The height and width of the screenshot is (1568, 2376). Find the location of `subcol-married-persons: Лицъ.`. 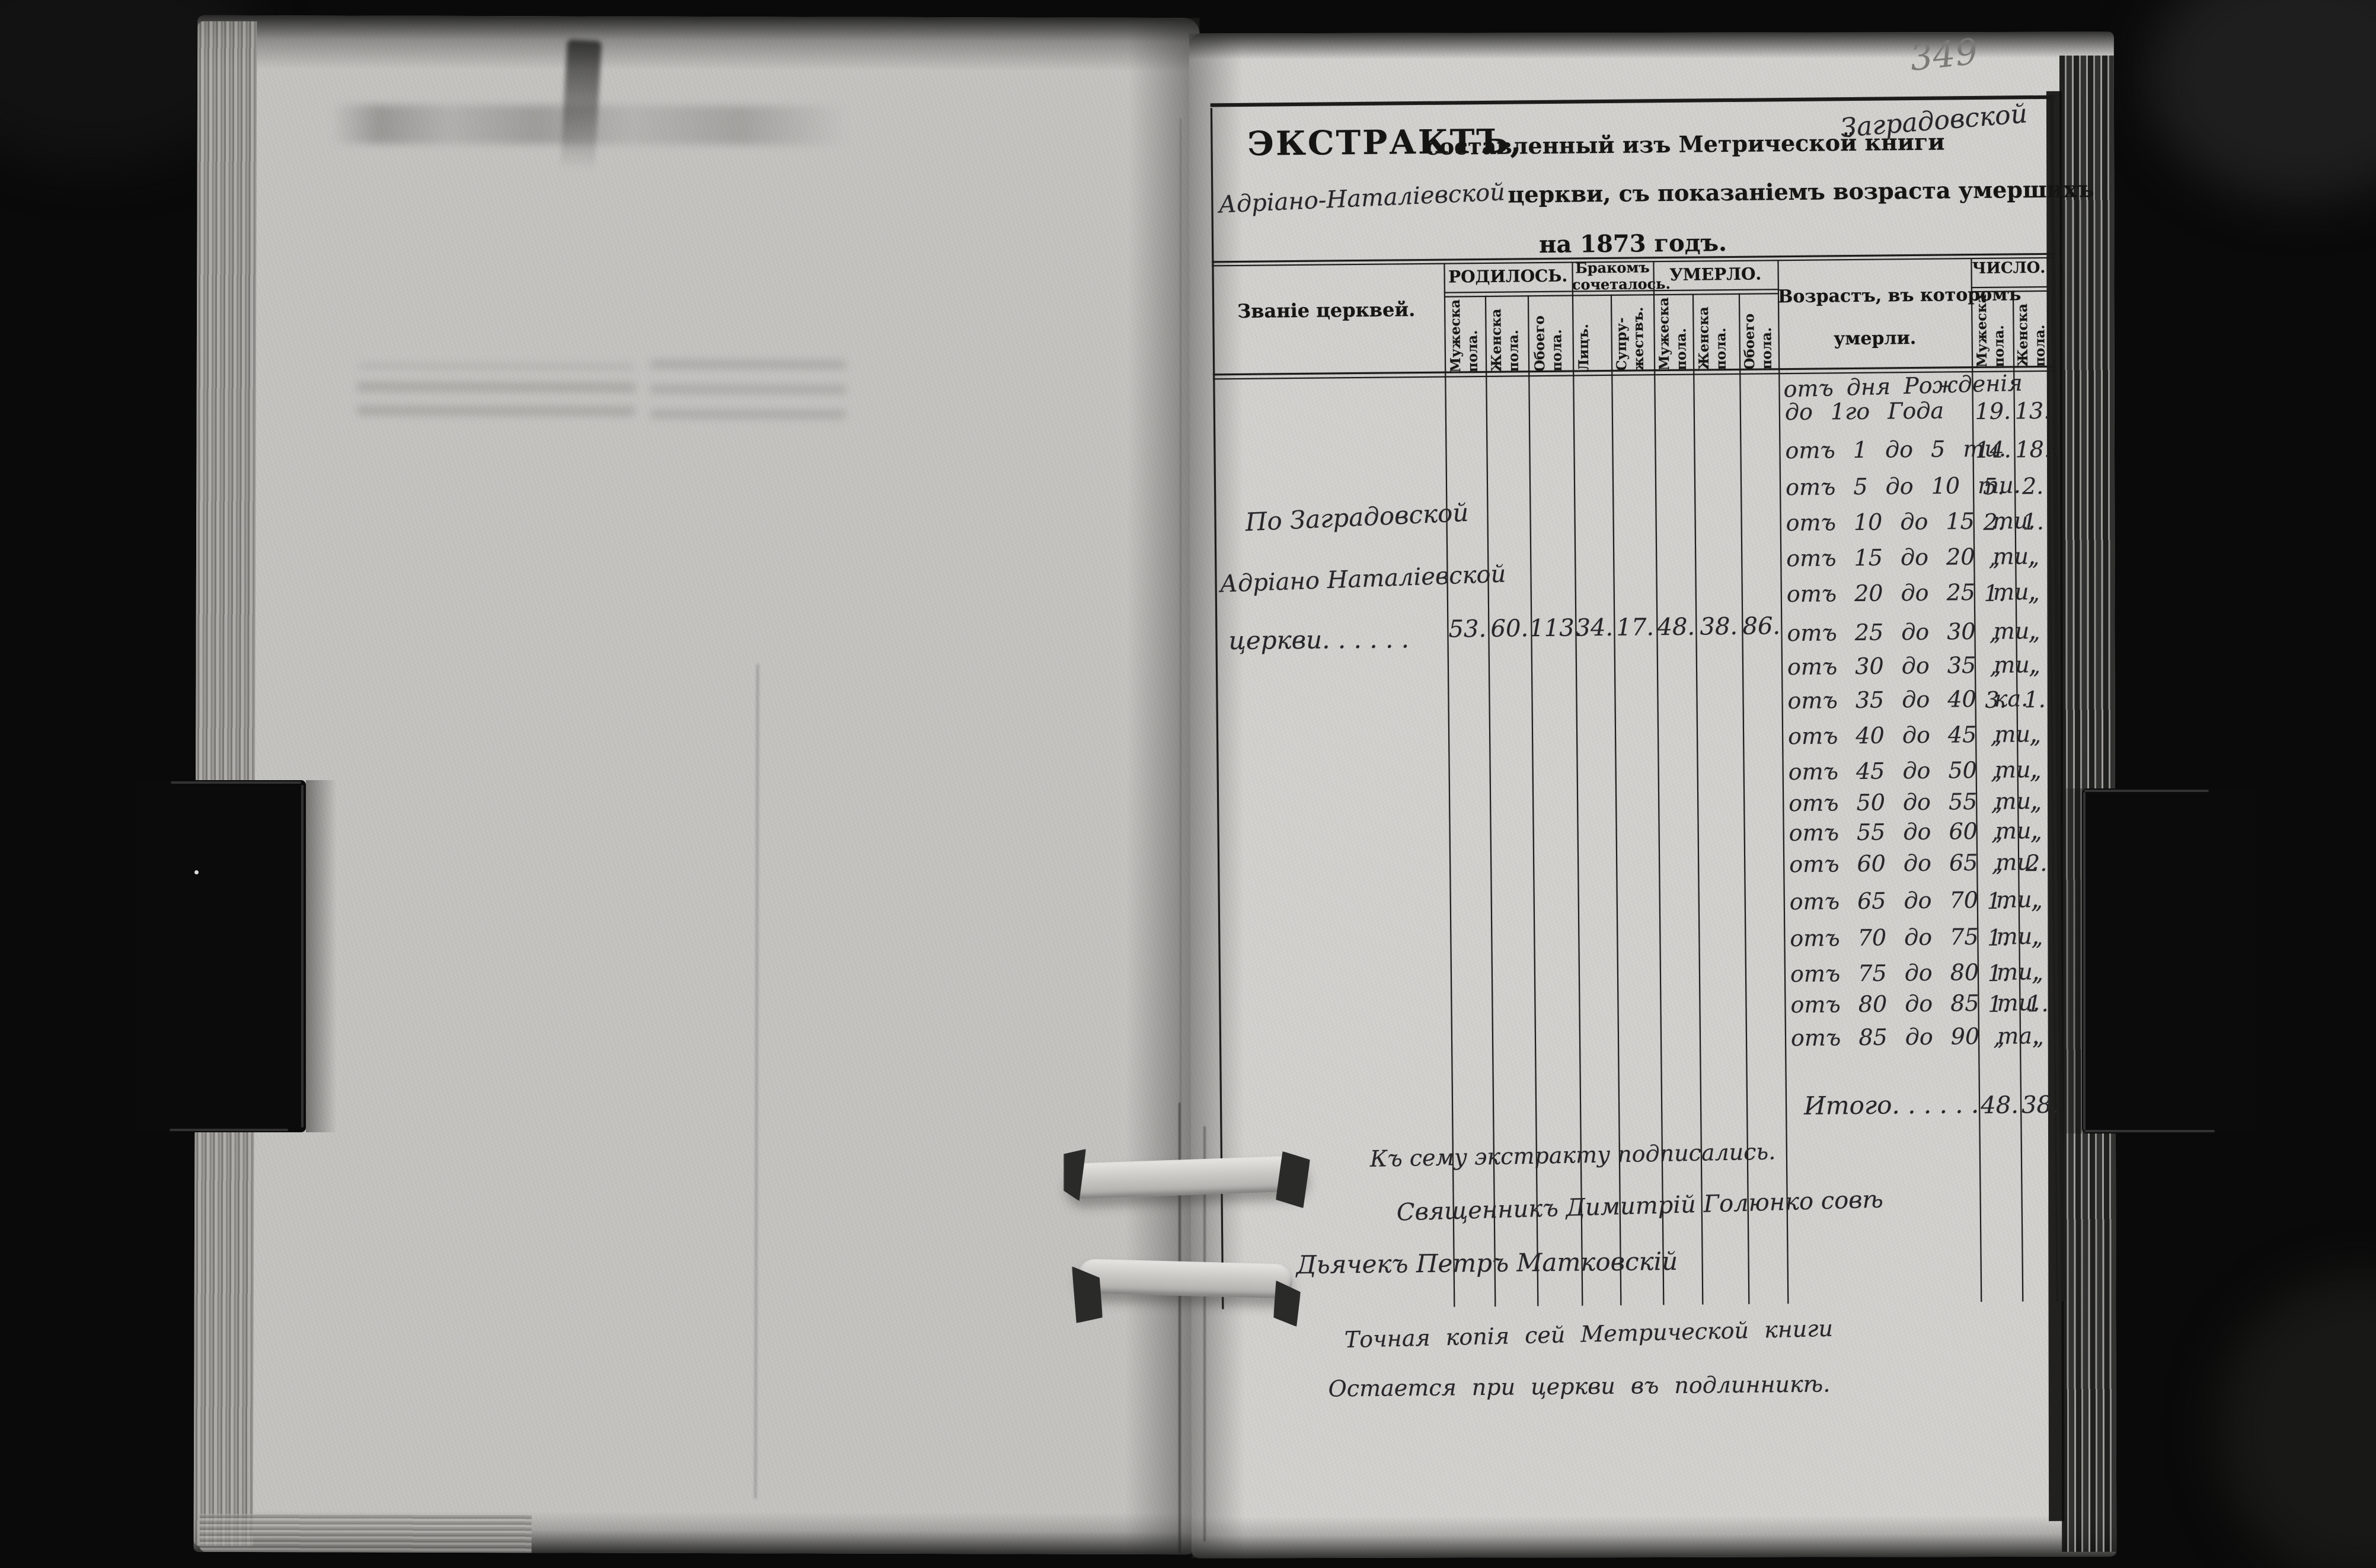

subcol-married-persons: Лицъ. is located at coordinates (1584, 348).